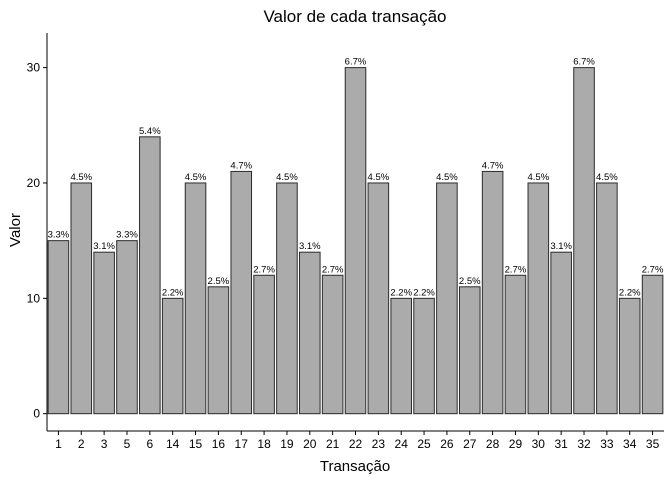 Image resolution: width=672 pixels, height=480 pixels. I want to click on x-axis-title: Transação, so click(355, 466).